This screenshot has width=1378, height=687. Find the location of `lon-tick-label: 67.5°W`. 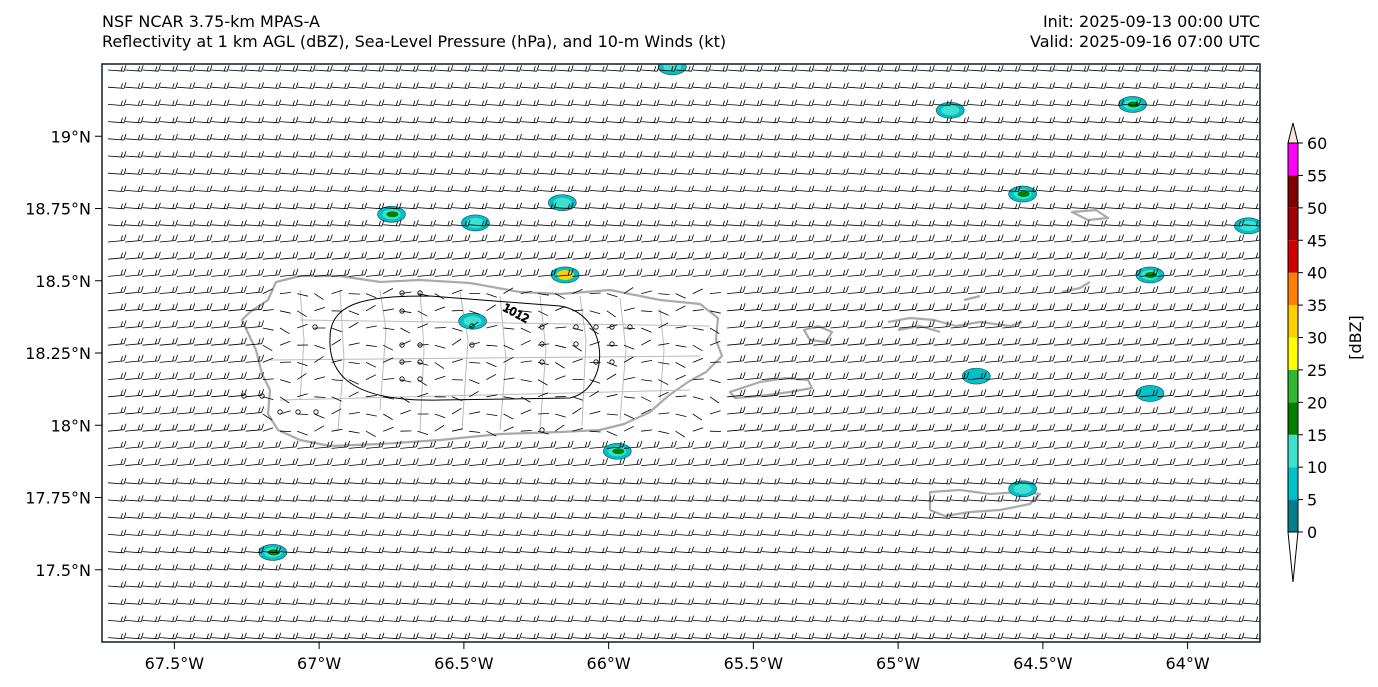

lon-tick-label: 67.5°W is located at coordinates (175, 663).